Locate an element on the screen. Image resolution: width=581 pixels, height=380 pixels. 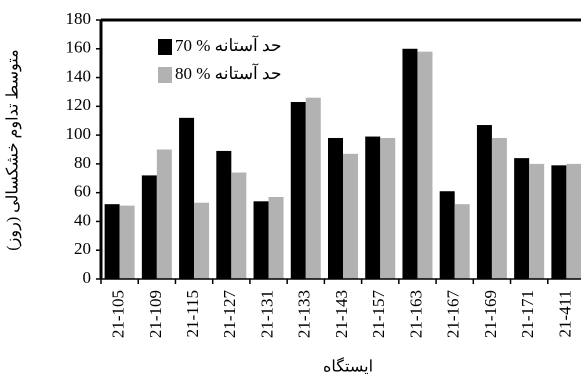
y-tick-label: 0 is located at coordinates (87, 277).